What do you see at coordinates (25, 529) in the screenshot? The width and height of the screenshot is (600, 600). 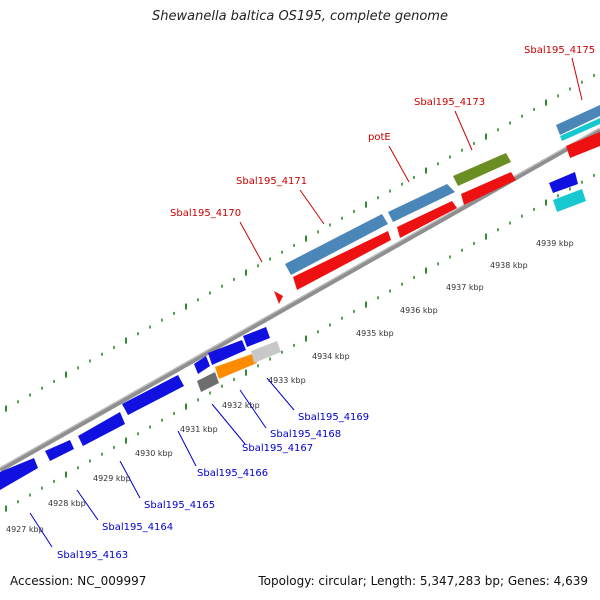 I see `kbp-label: 4927 kbp` at bounding box center [25, 529].